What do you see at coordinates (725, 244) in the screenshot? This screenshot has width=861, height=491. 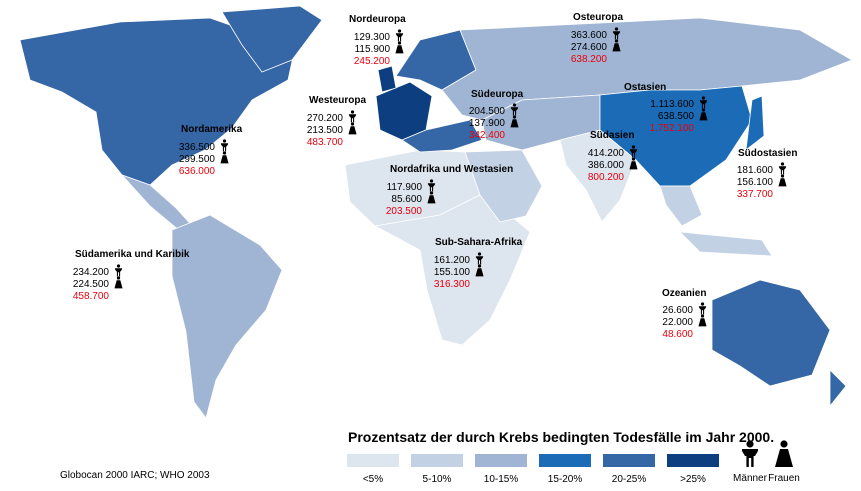 I see `indonesia` at bounding box center [725, 244].